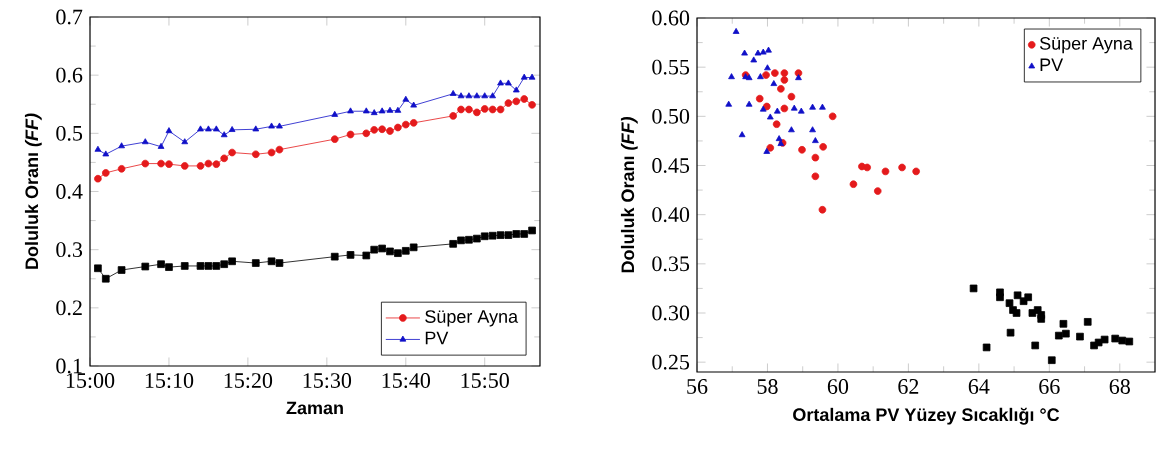 The height and width of the screenshot is (450, 1160). What do you see at coordinates (671, 165) in the screenshot?
I see `y-tick-label: 0.45` at bounding box center [671, 165].